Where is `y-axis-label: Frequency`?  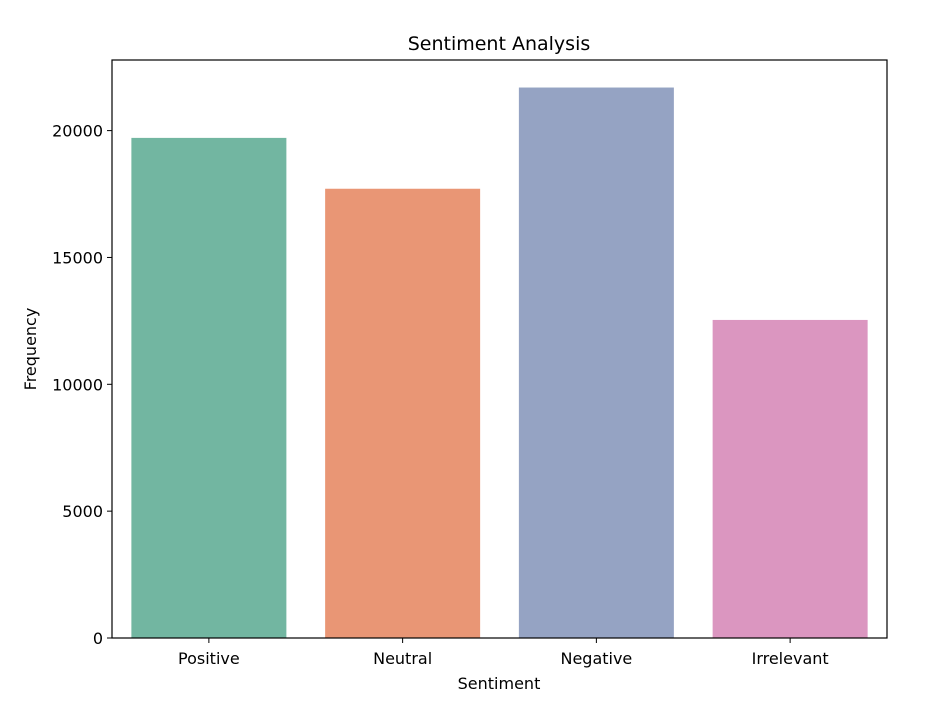
y-axis-label: Frequency is located at coordinates (30, 349).